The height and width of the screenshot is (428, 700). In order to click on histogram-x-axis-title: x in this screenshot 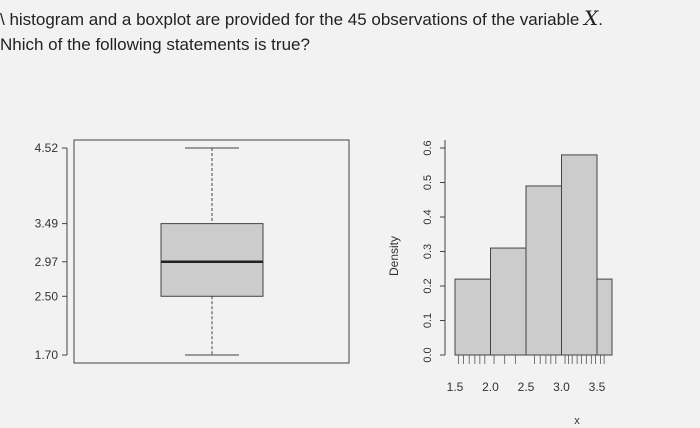, I will do `click(577, 421)`.